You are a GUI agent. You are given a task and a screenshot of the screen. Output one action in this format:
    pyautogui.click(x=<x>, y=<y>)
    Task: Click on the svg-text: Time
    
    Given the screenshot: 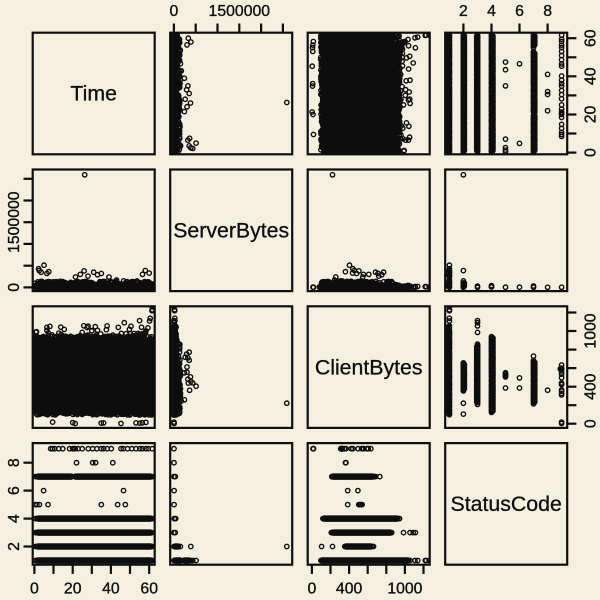 What is the action you would take?
    pyautogui.click(x=93, y=94)
    